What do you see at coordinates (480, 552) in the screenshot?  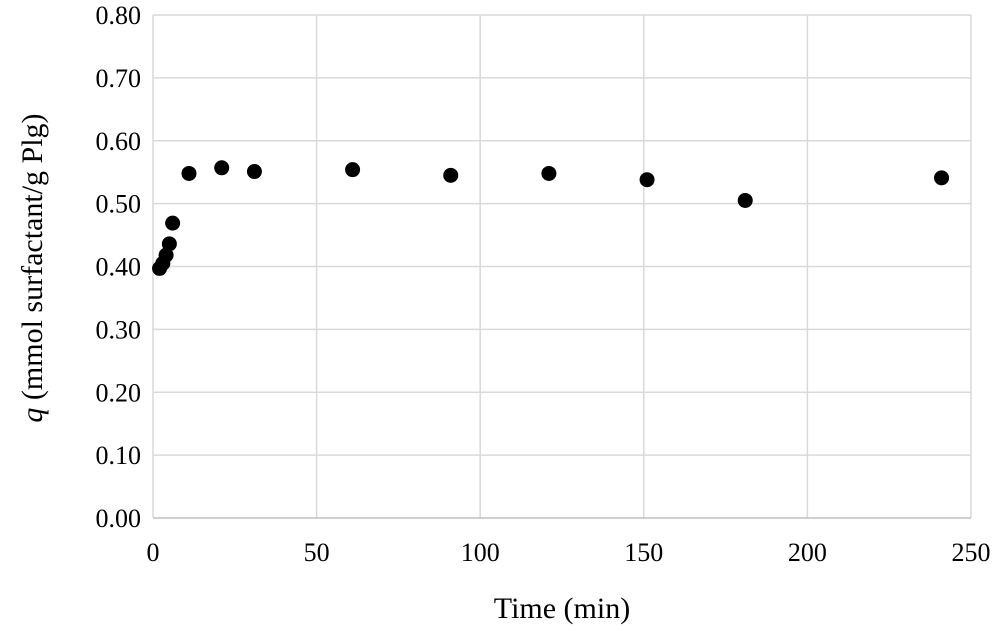 I see `x-tick-label: 100` at bounding box center [480, 552].